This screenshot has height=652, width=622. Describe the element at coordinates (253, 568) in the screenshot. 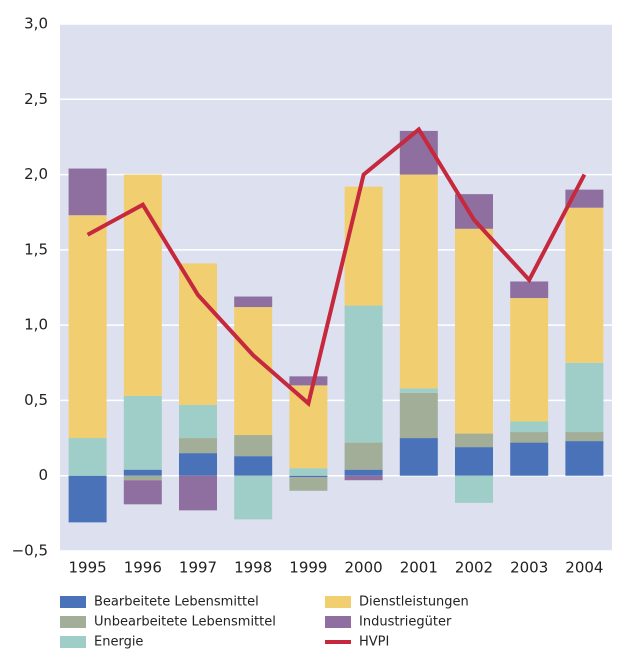

I see `x-tick-label: 1998` at that location.